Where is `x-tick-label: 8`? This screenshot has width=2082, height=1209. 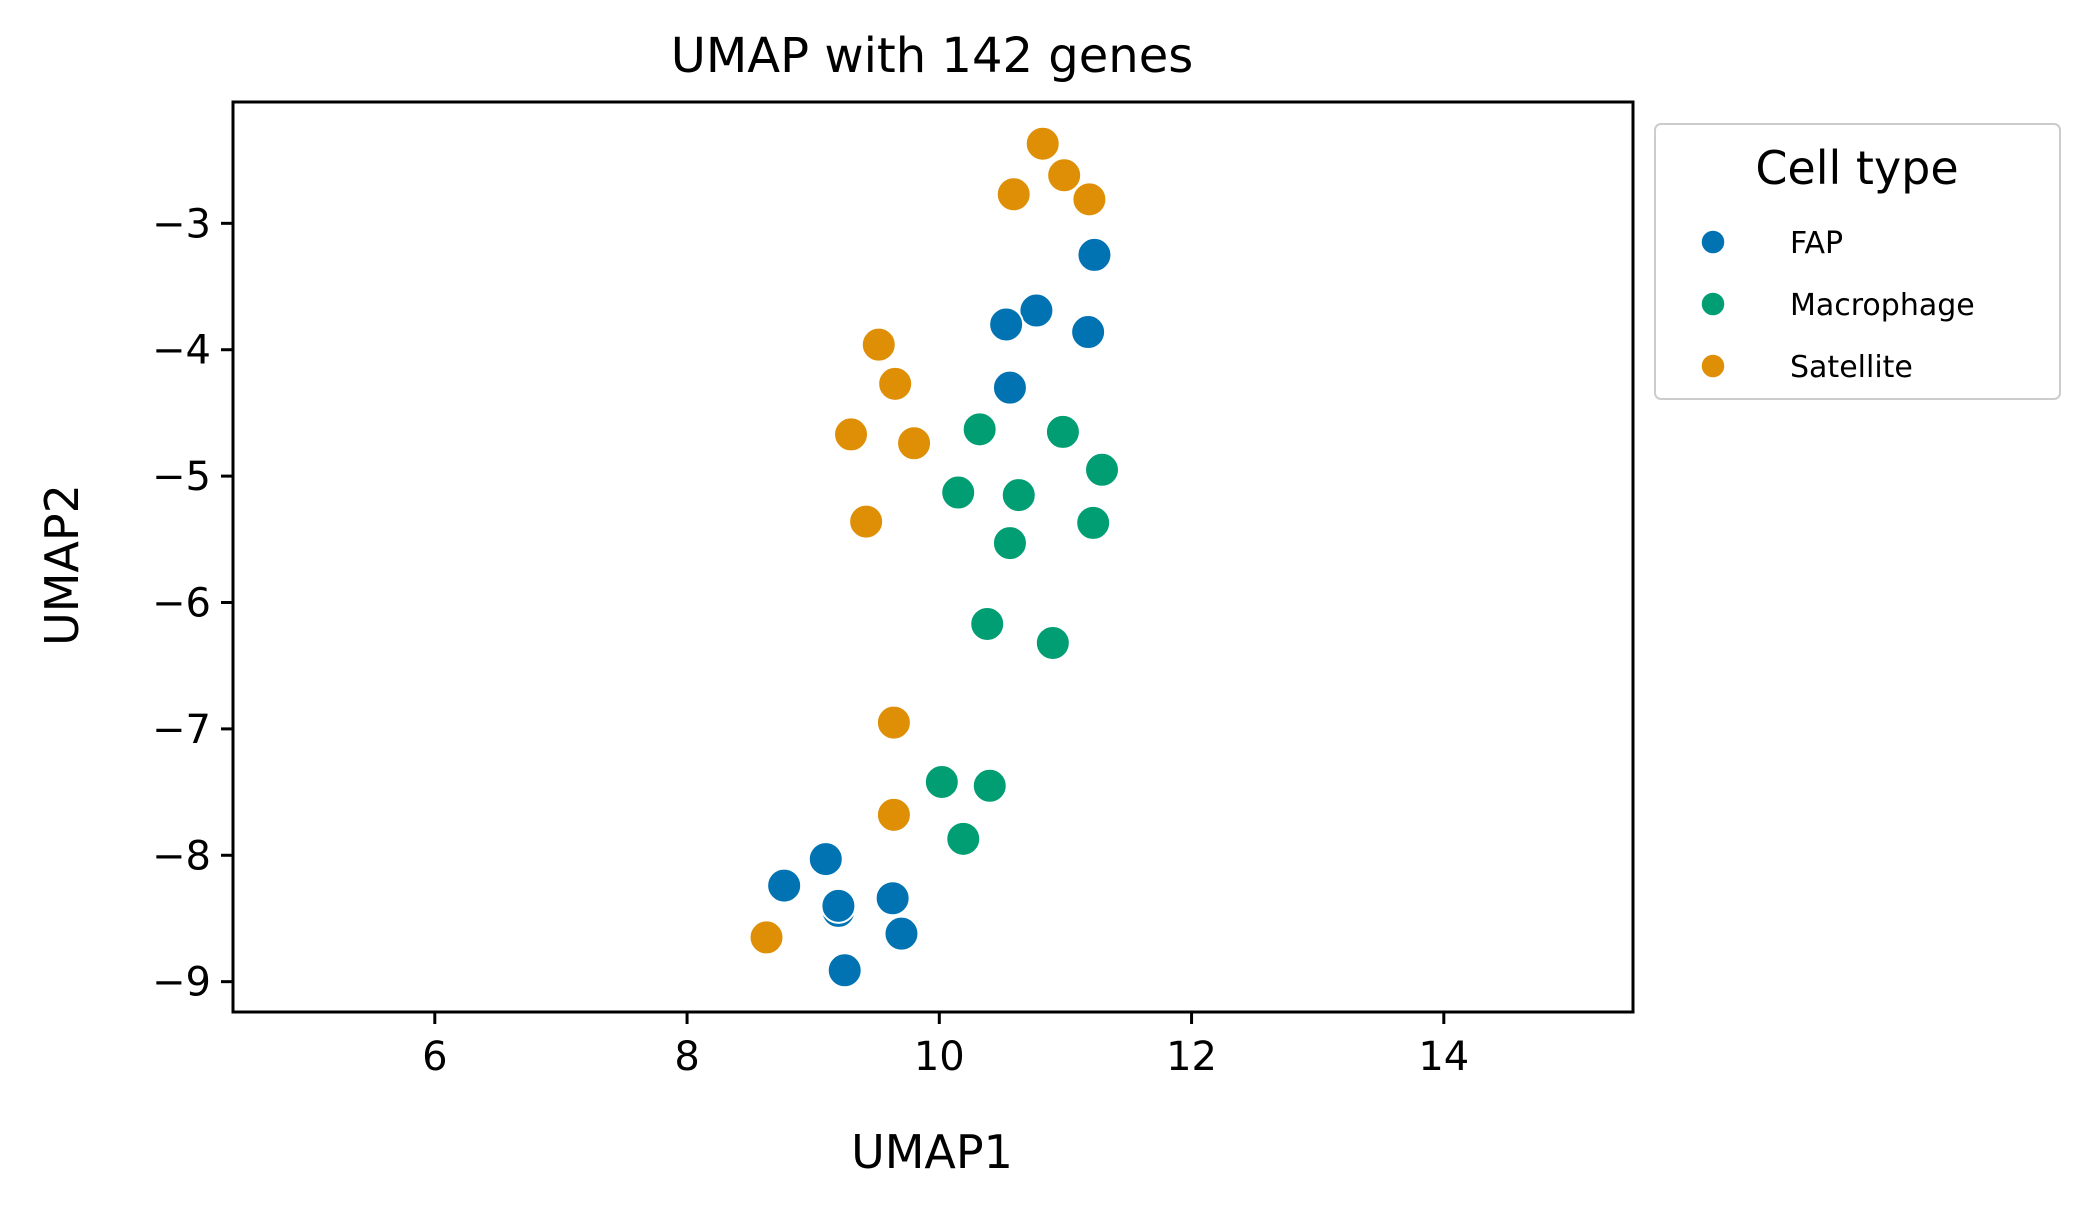
x-tick-label: 8 is located at coordinates (686, 1057).